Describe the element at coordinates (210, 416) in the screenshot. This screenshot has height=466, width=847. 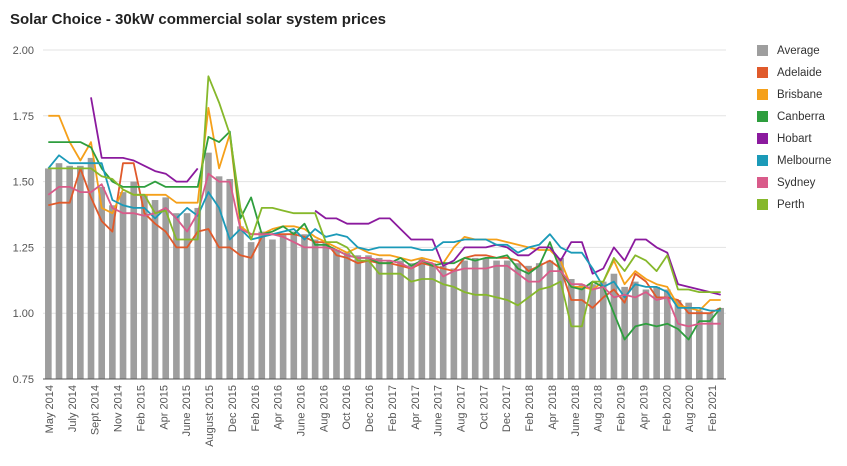
I see `x-tick-label: August 2015` at that location.